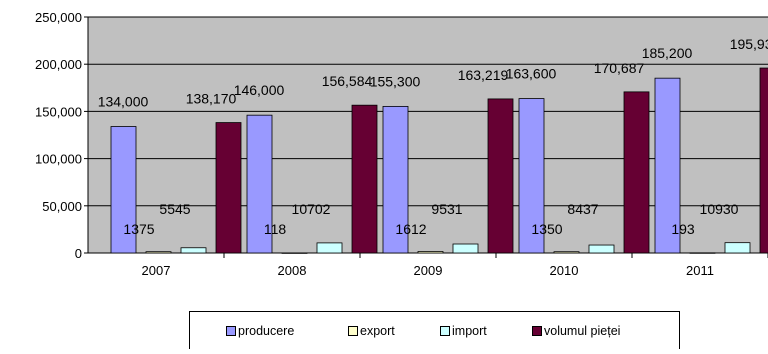 The width and height of the screenshot is (768, 354). What do you see at coordinates (636, 172) in the screenshot?
I see `bar-volumul-pieței-2010` at bounding box center [636, 172].